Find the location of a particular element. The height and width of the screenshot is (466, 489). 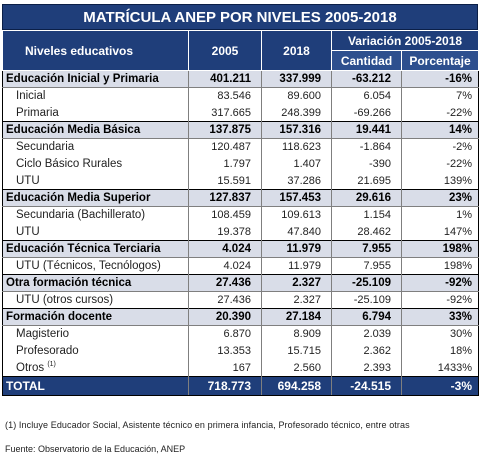

table-row: Profesorado 13.353 15.715 2.362 18% is located at coordinates (240, 351).